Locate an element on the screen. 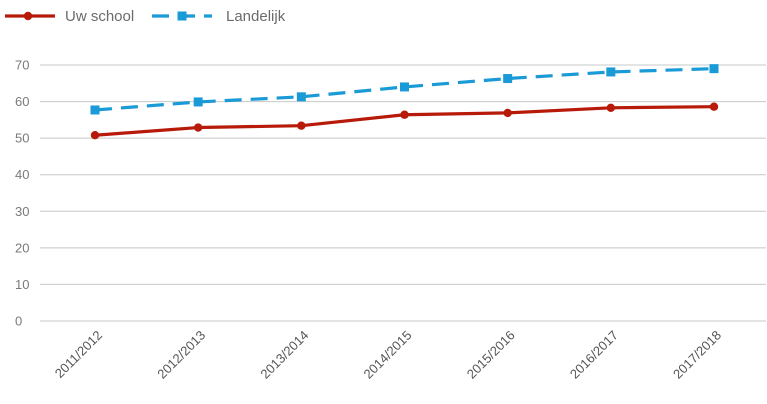 This screenshot has height=404, width=767. legend-marker-landelijk is located at coordinates (182, 16).